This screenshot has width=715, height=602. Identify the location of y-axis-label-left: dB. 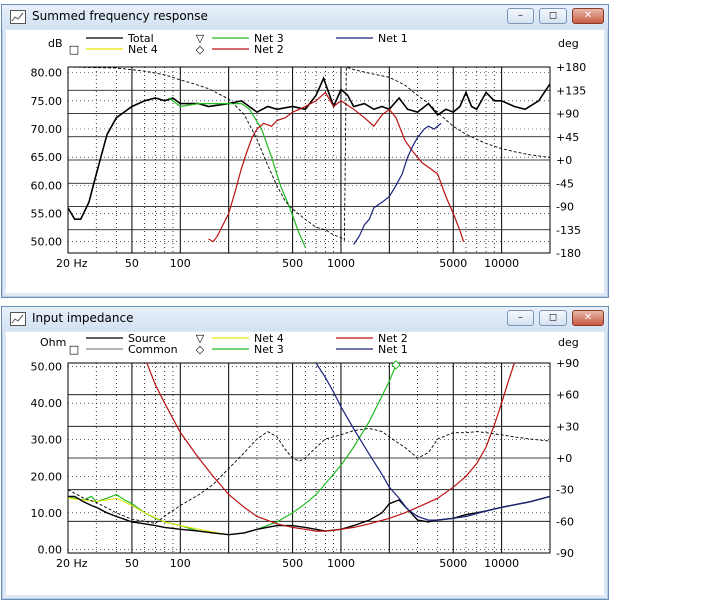
(55, 43).